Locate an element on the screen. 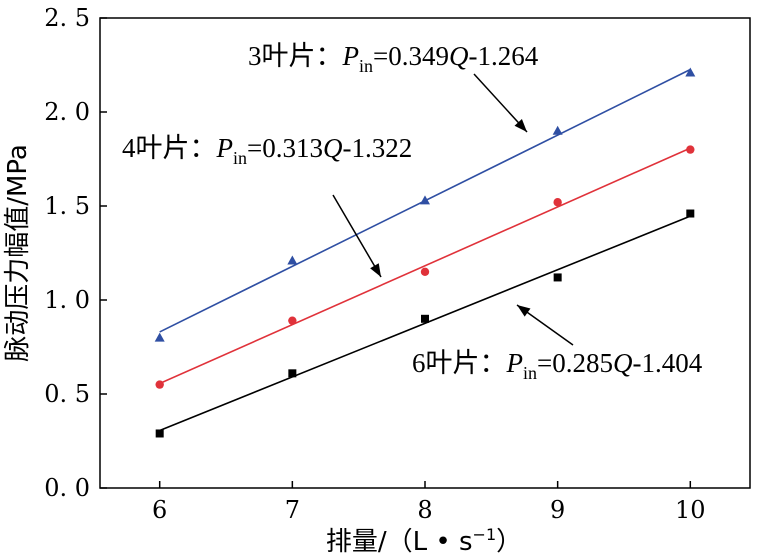 Image resolution: width=771 pixels, height=559 pixels. equation-coefficient: =0.285 is located at coordinates (575, 363).